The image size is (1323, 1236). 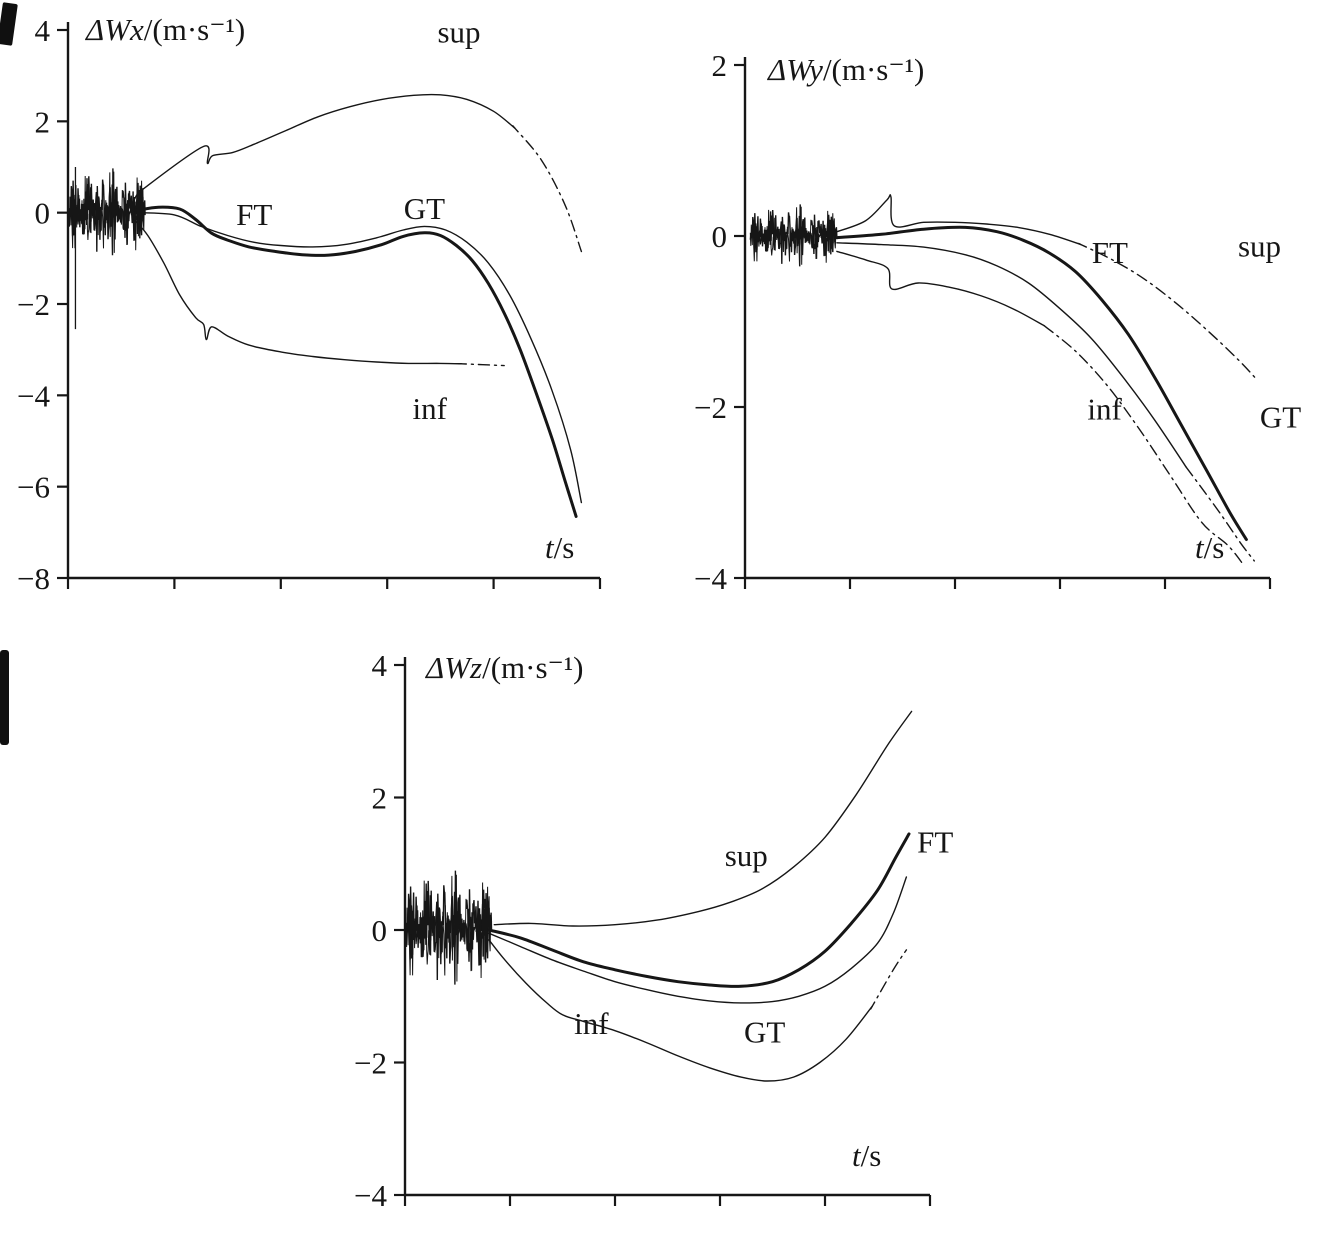 I want to click on scan-artifact, so click(x=4, y=697).